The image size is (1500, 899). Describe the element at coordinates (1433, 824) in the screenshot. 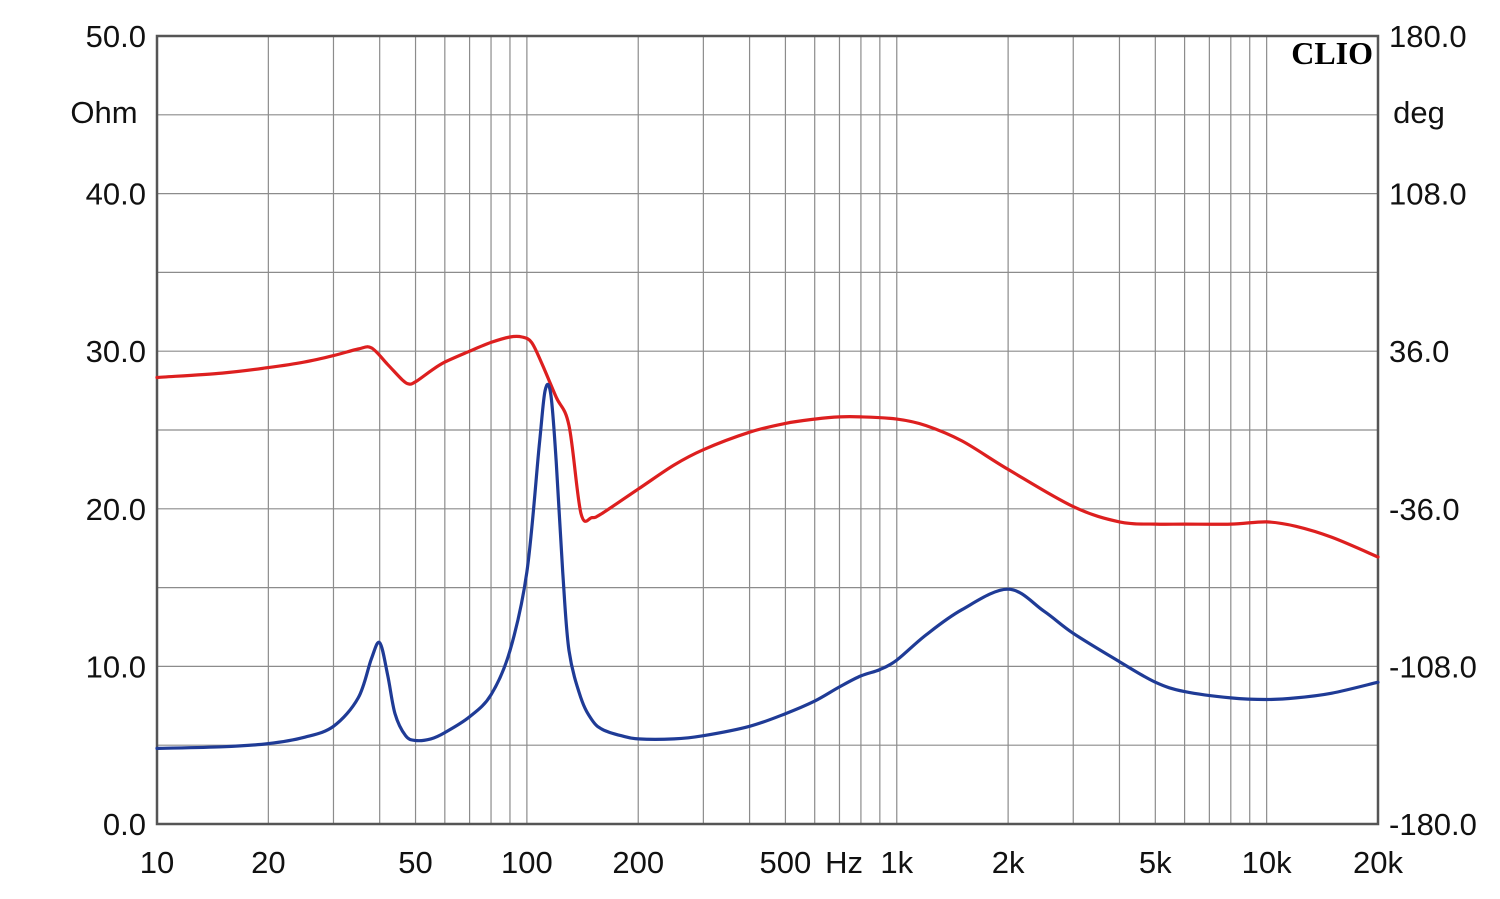

I see `right-tick-label: -180.0` at that location.